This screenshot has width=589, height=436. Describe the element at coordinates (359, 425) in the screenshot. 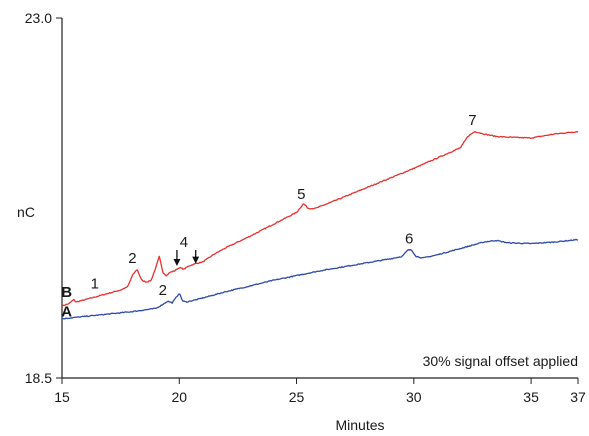

I see `x-axis-title: Minutes` at that location.